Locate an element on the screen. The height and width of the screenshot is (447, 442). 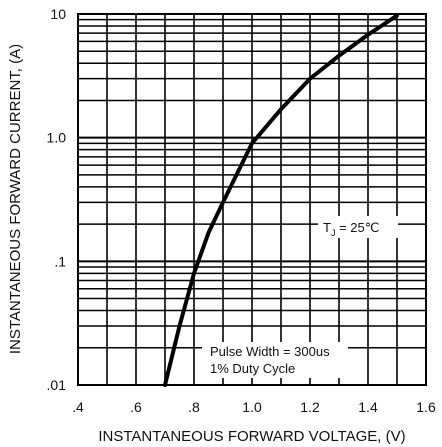
x-tick-label: 1.4 is located at coordinates (368, 407).